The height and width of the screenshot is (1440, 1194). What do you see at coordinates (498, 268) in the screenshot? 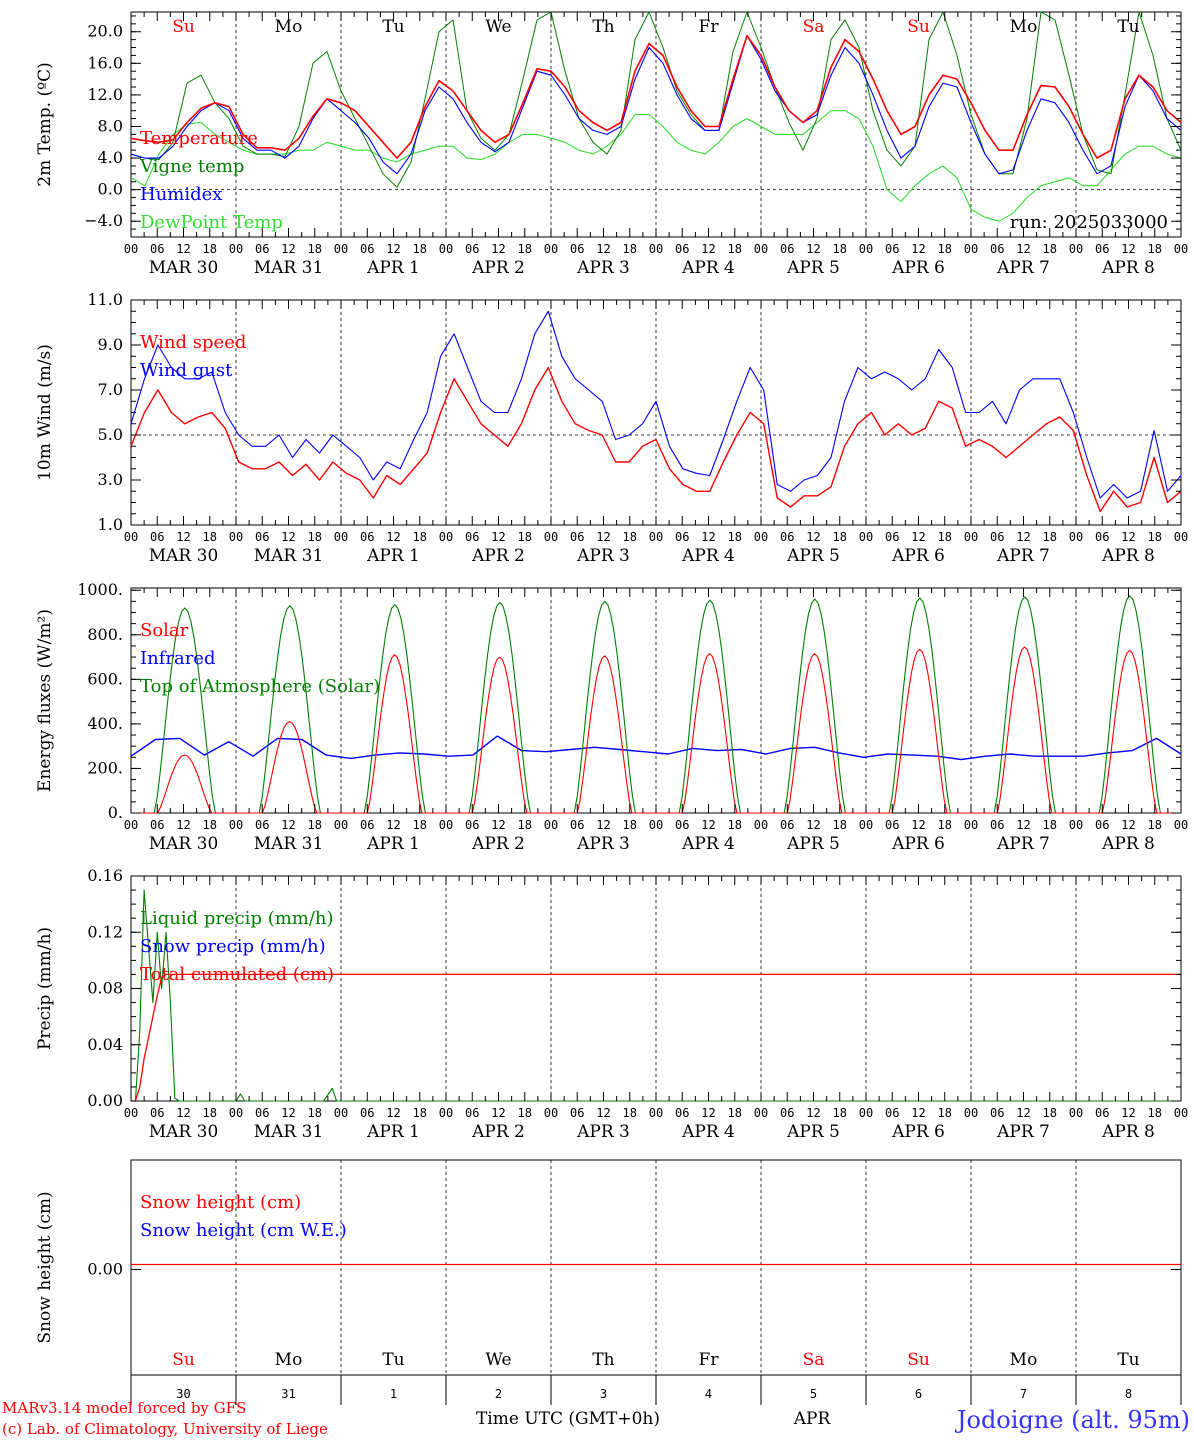
I see `date-label: APR 2` at bounding box center [498, 268].